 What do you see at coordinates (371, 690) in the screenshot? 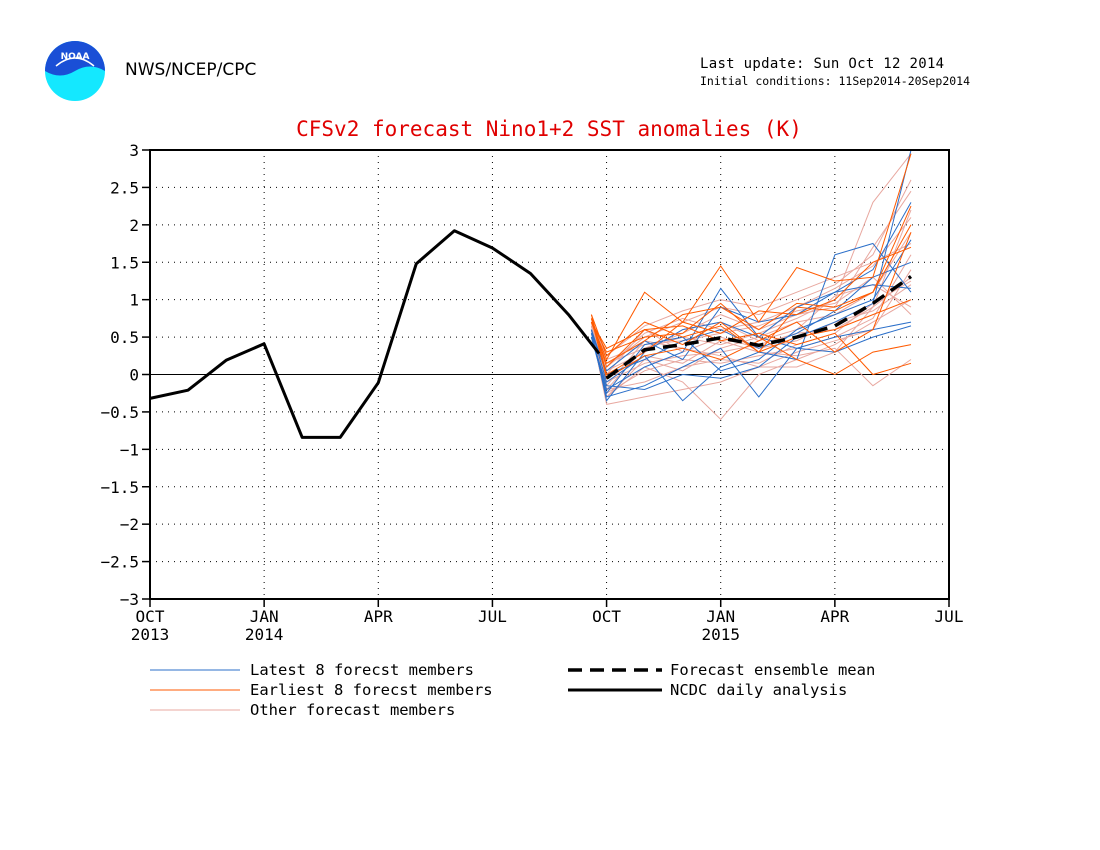
I see `legend-label-earliest: Earliest 8 forecst members` at bounding box center [371, 690].